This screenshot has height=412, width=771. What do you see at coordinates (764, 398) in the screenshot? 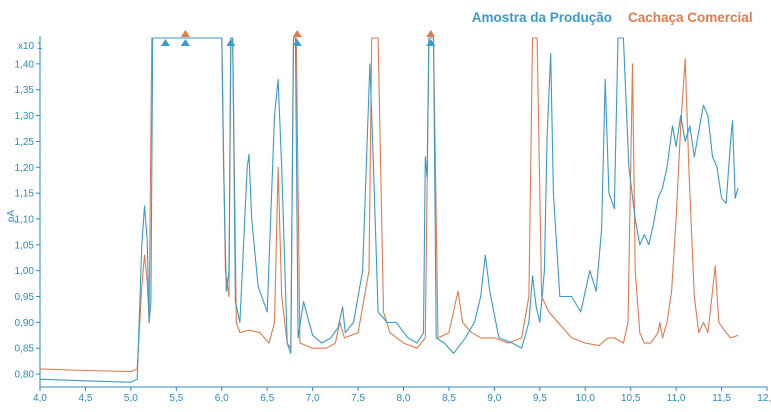
I see `x-tick-label: 12,0` at bounding box center [764, 398].